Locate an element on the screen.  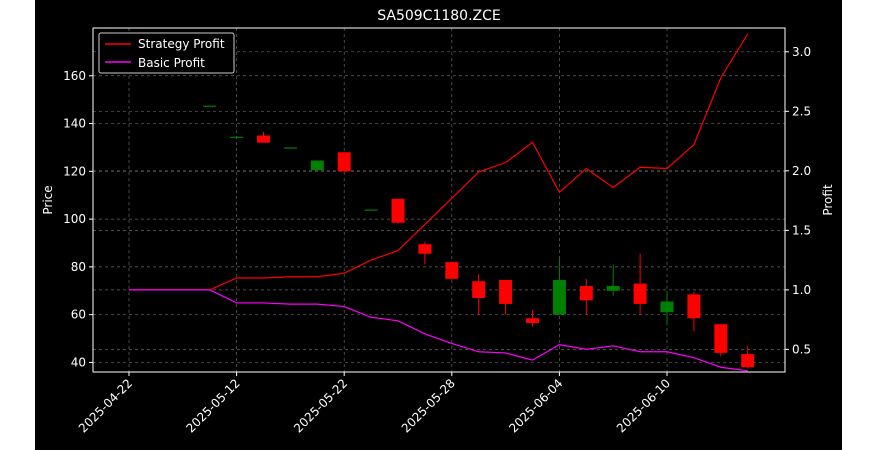
y-axis-label: Price is located at coordinates (48, 199).